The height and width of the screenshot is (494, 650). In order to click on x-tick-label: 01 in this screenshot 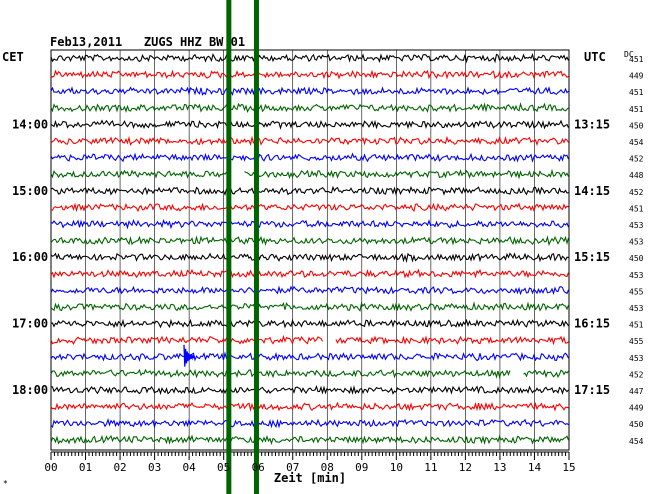, I will do `click(85, 467)`.